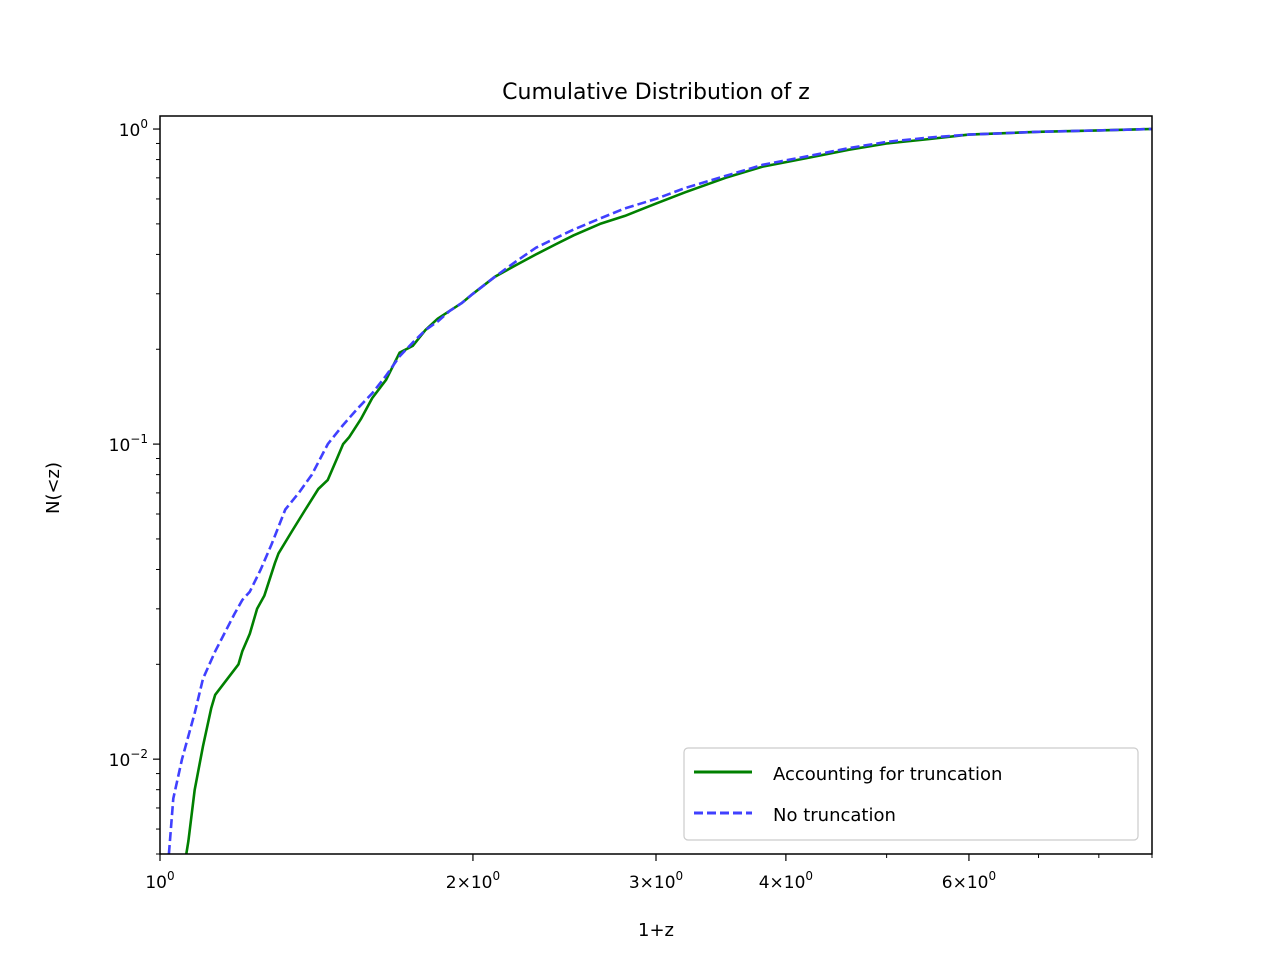 The height and width of the screenshot is (960, 1280). Describe the element at coordinates (969, 881) in the screenshot. I see `x-tick-label: 6×100` at that location.